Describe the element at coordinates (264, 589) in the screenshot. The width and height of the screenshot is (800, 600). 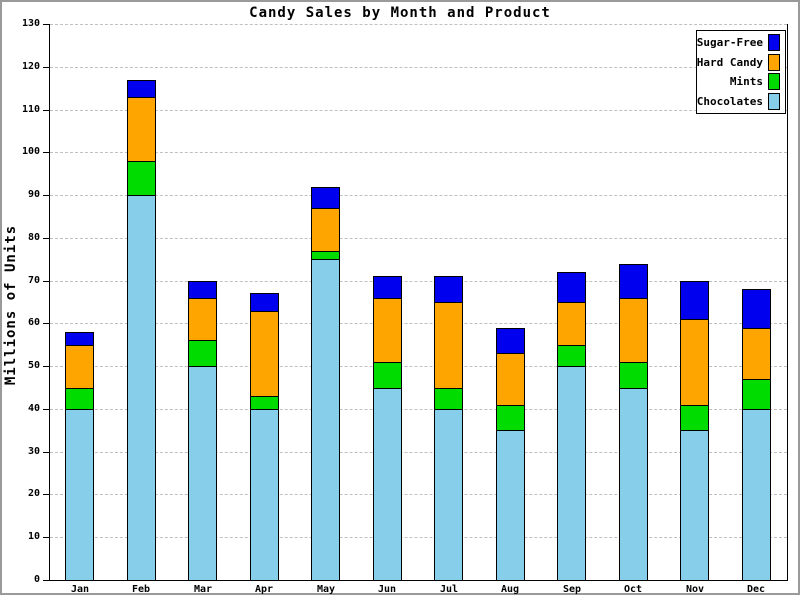
I see `x-tick-label-apr: Apr` at that location.